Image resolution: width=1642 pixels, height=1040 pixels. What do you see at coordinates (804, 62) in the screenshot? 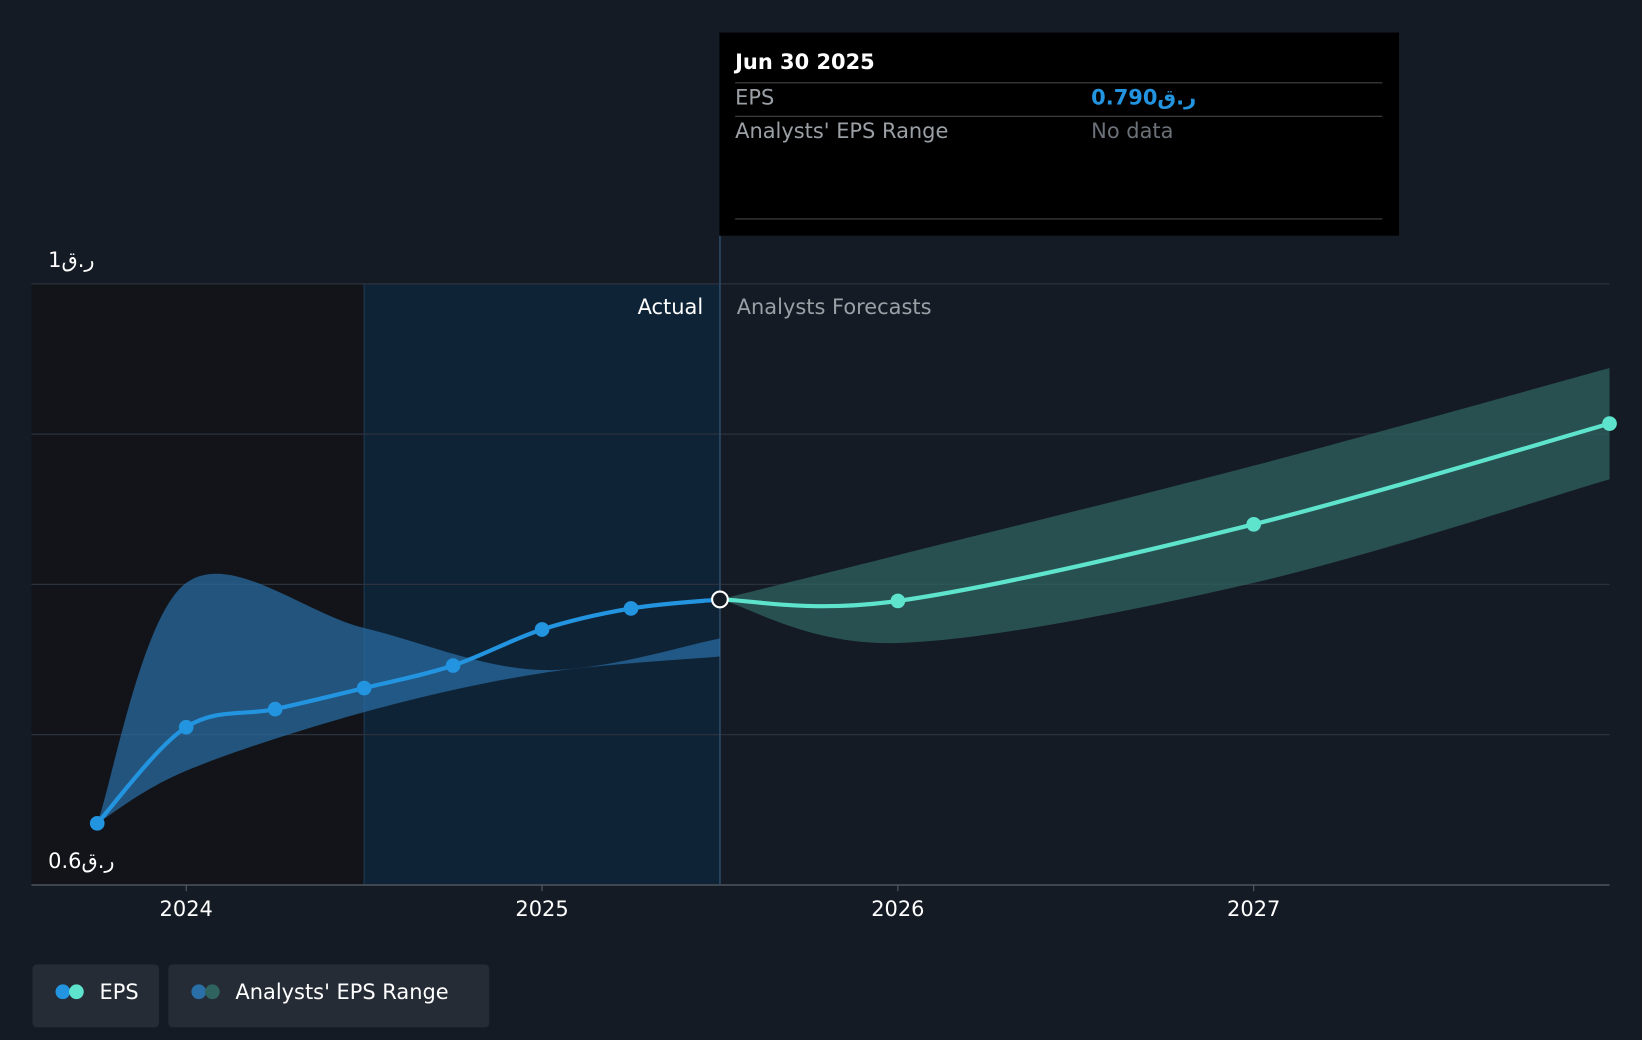
I see `tooltip-title: Jun 30 2025` at bounding box center [804, 62].